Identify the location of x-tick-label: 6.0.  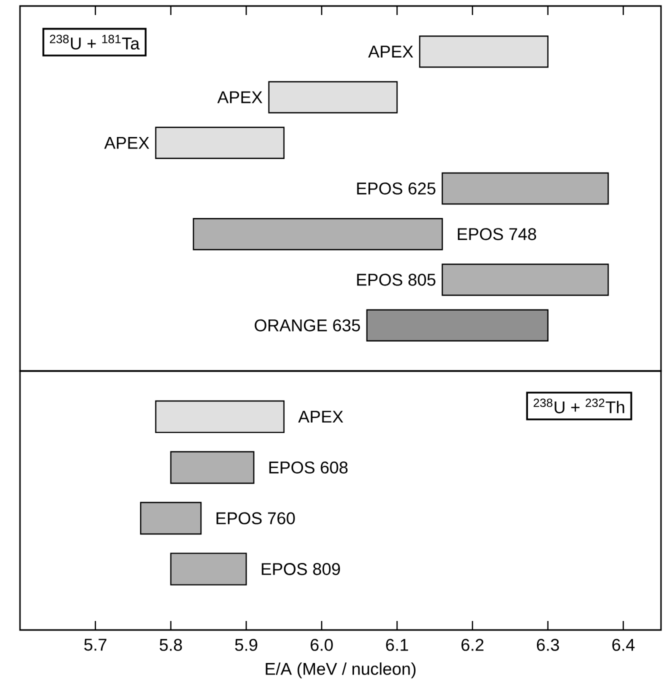
(321, 644).